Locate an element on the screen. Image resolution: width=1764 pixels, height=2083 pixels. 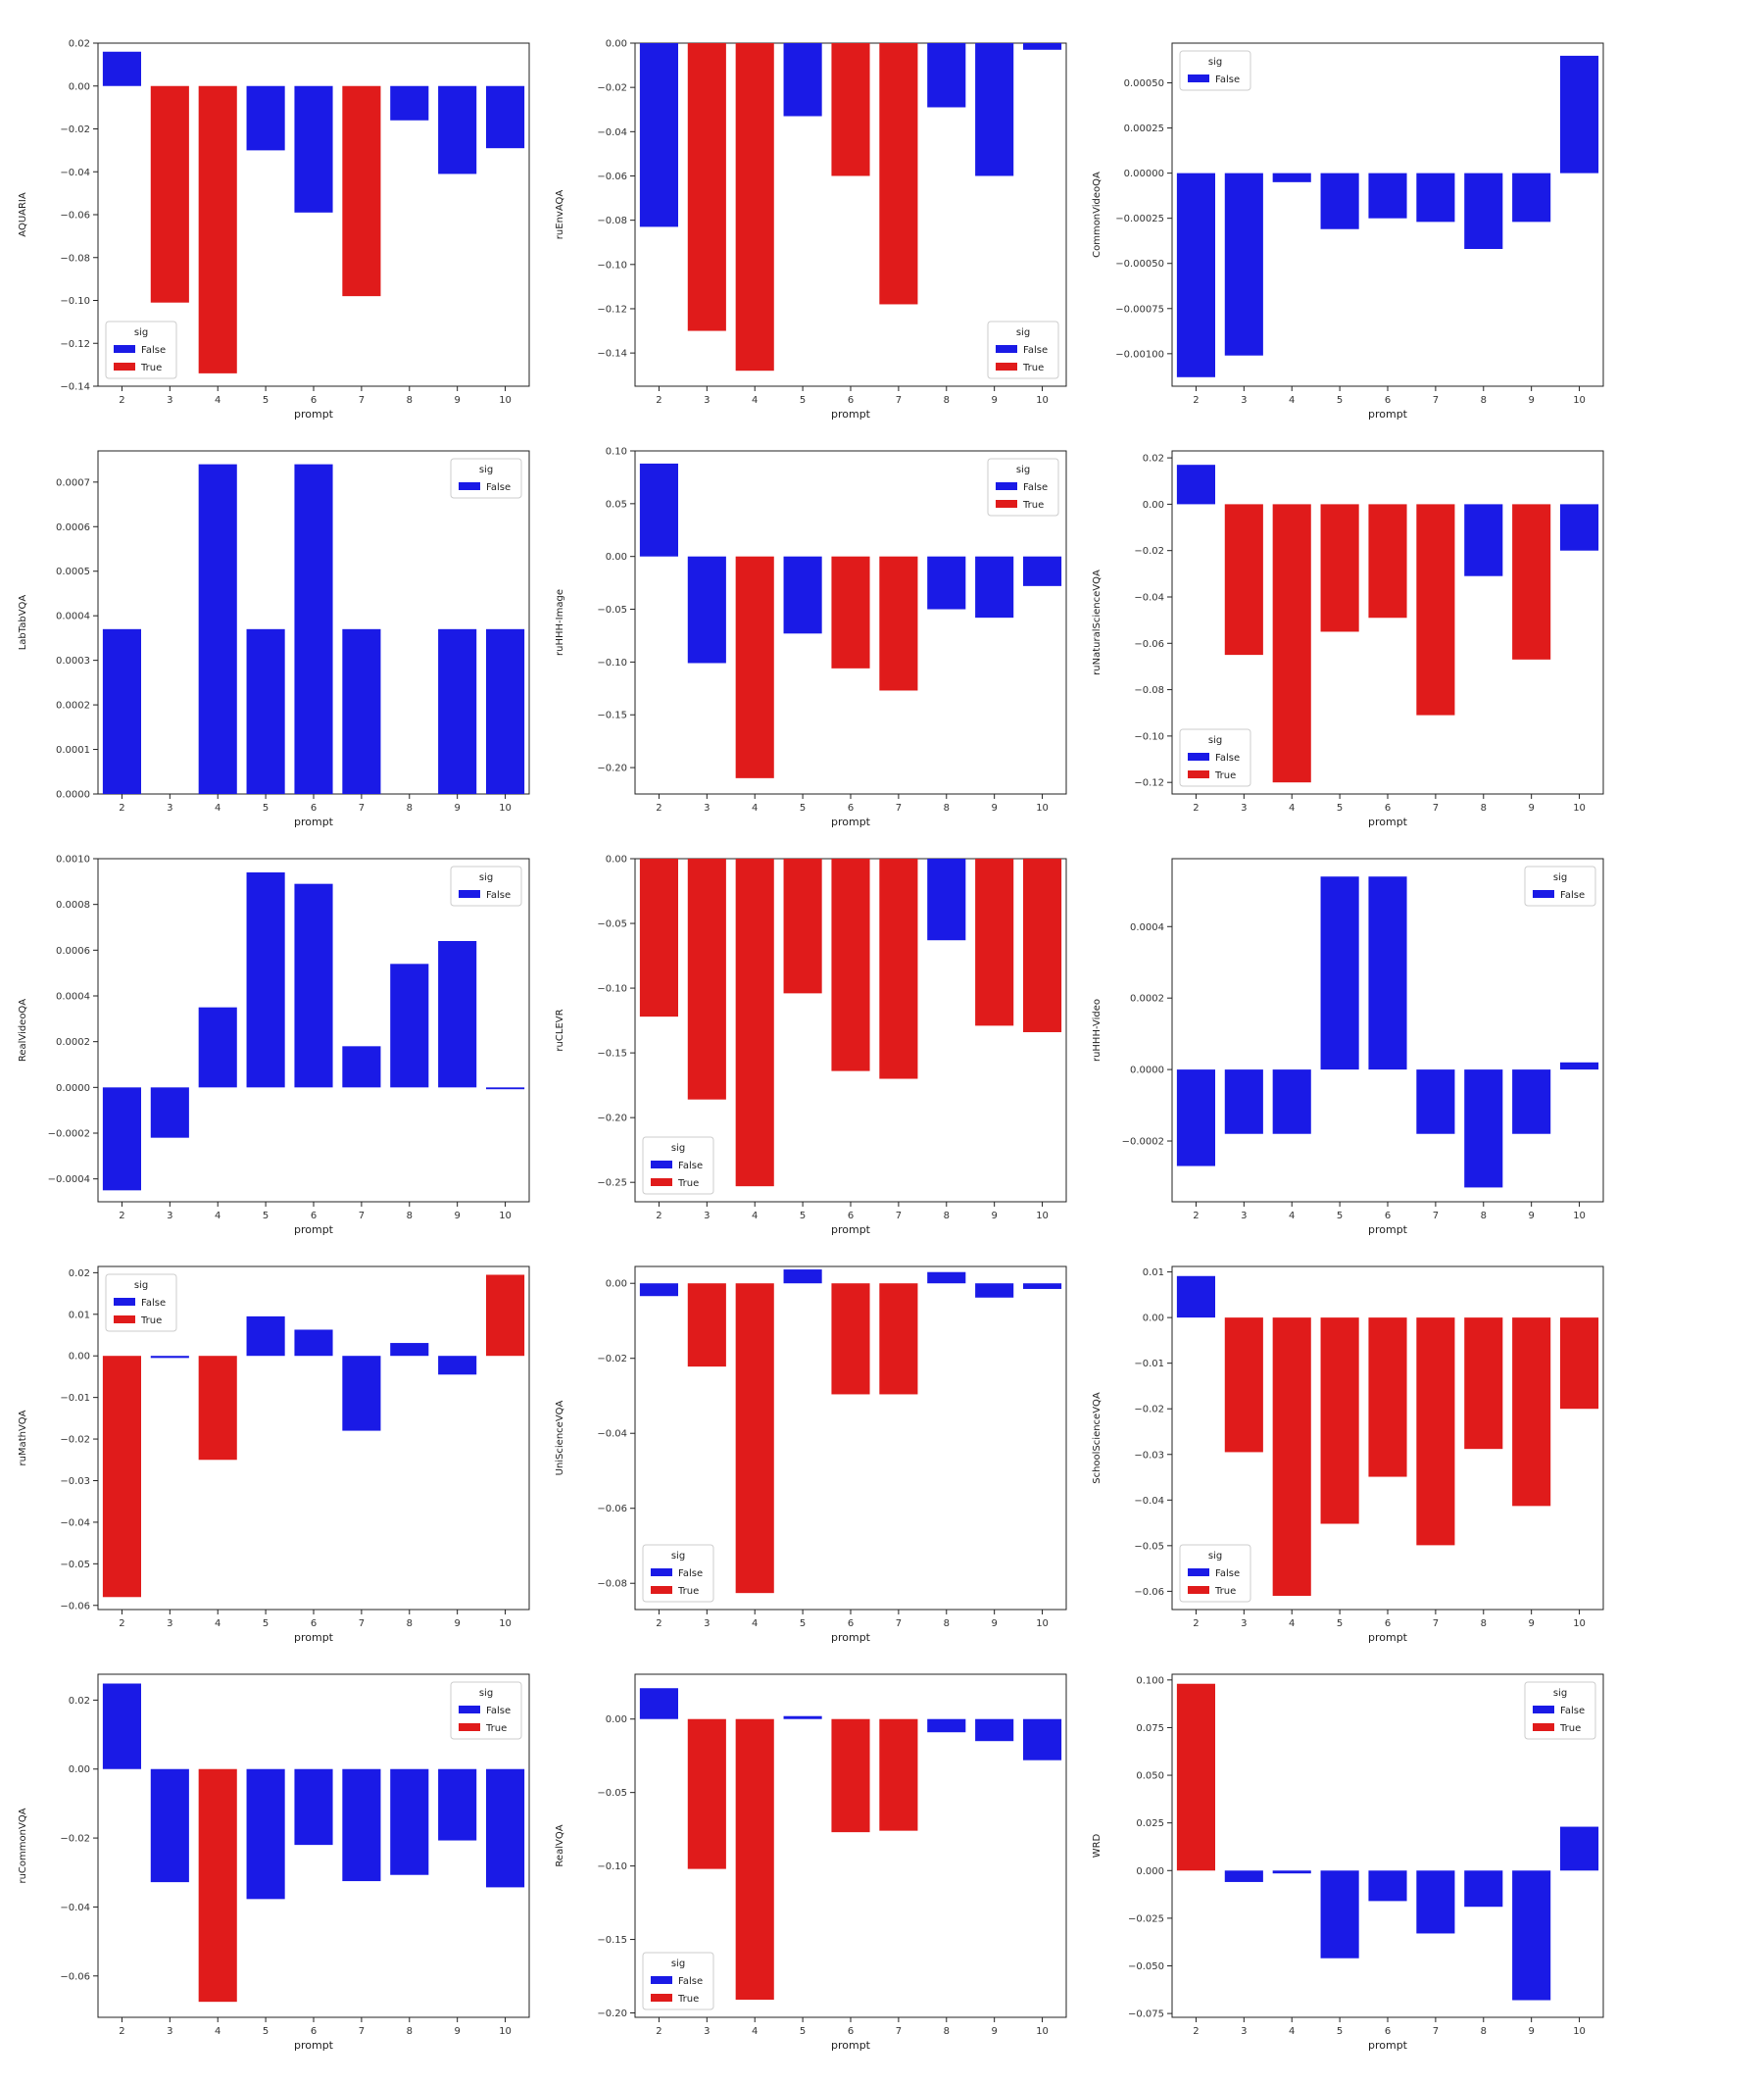
y-tick-label: 0.01 is located at coordinates (1153, 1272).